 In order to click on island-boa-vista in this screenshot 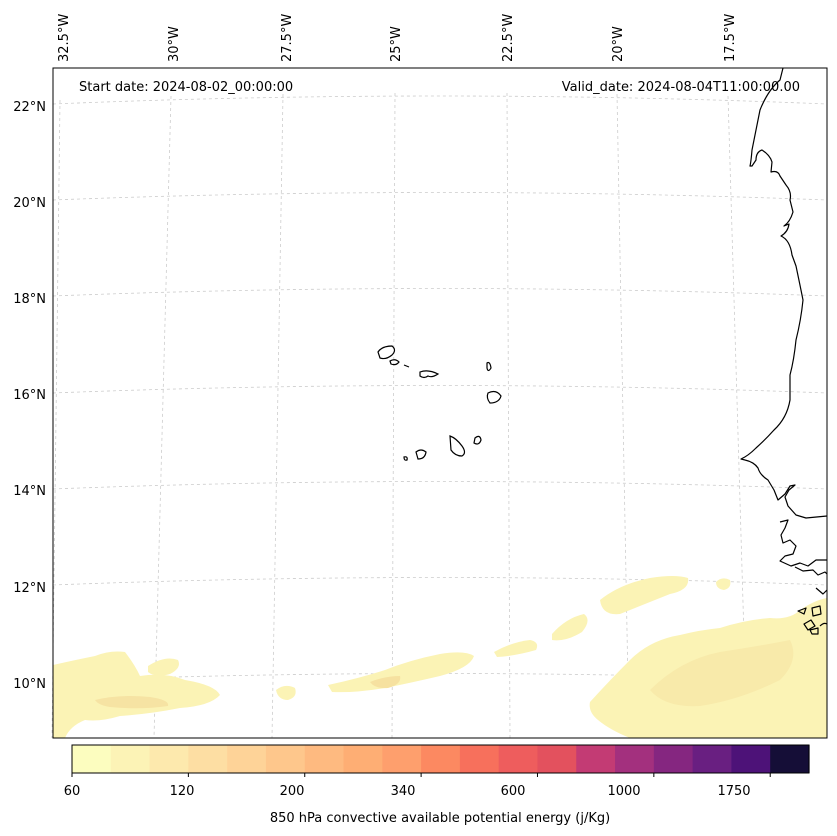, I will do `click(494, 397)`.